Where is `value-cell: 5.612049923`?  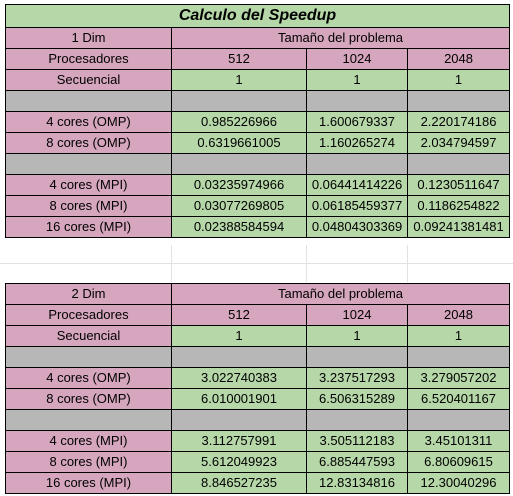 value-cell: 5.612049923 is located at coordinates (239, 462).